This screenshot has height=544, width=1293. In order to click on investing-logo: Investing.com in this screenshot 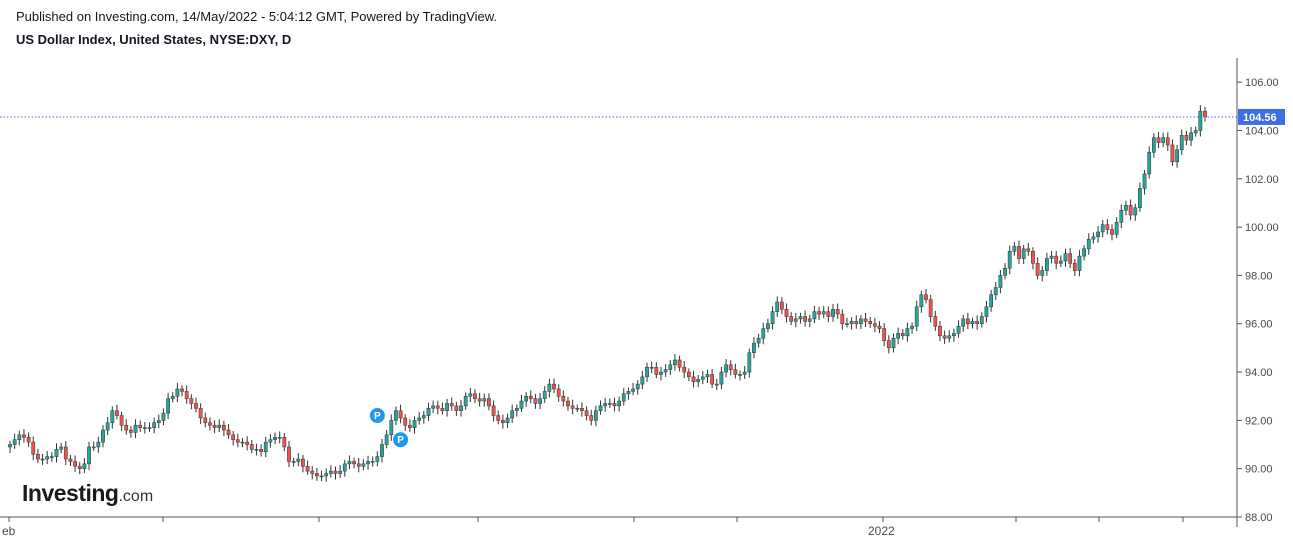, I will do `click(87, 493)`.